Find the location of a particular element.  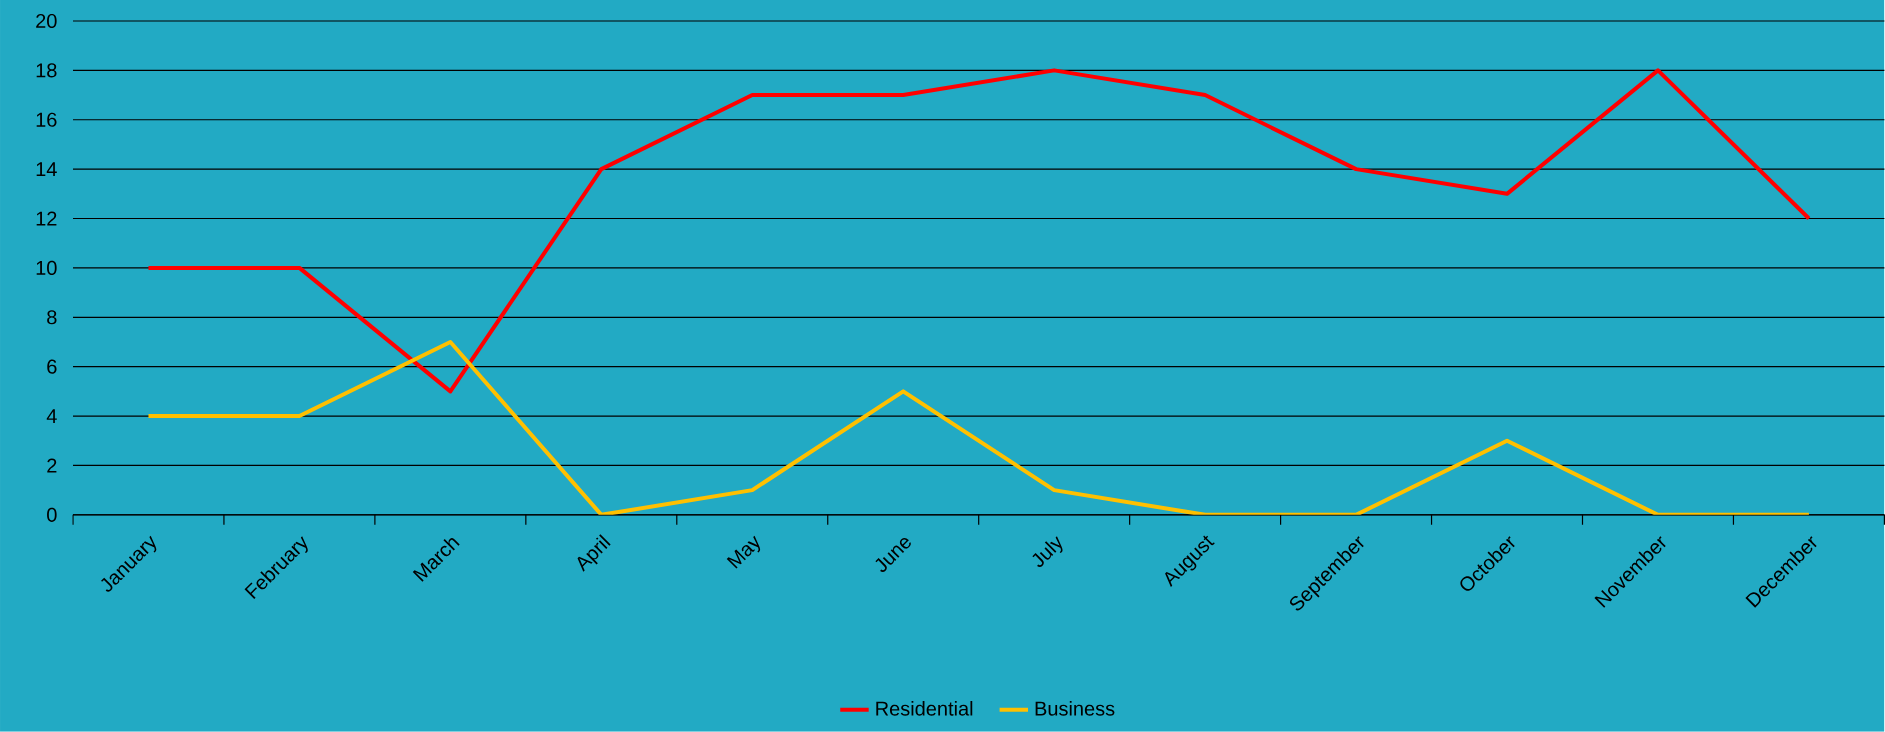

y-tick-label: 14 is located at coordinates (46, 169).